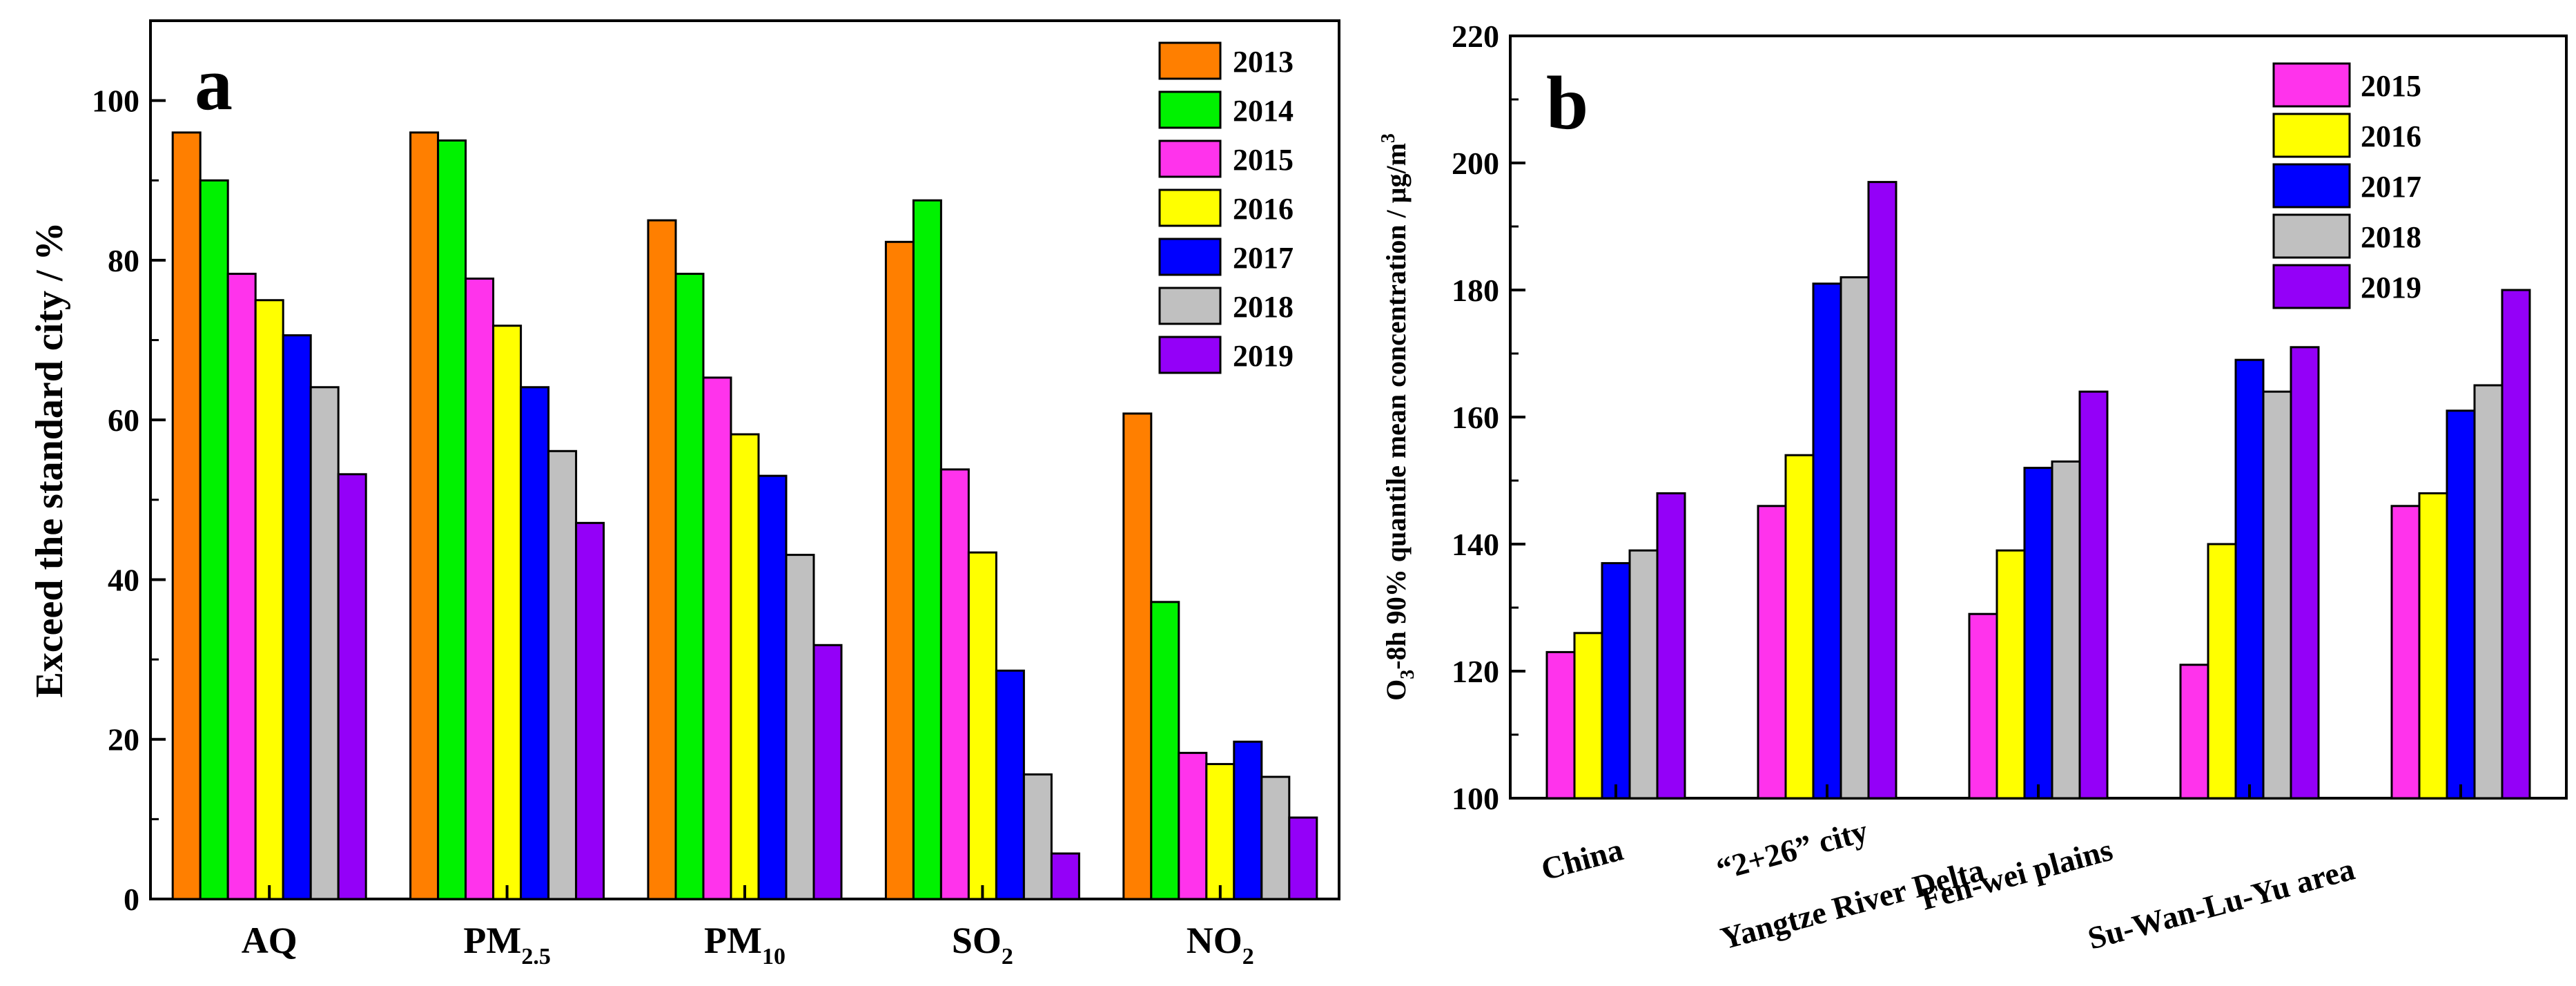 This screenshot has height=986, width=2576. I want to click on chart-b-ytick-label: 160, so click(1475, 417).